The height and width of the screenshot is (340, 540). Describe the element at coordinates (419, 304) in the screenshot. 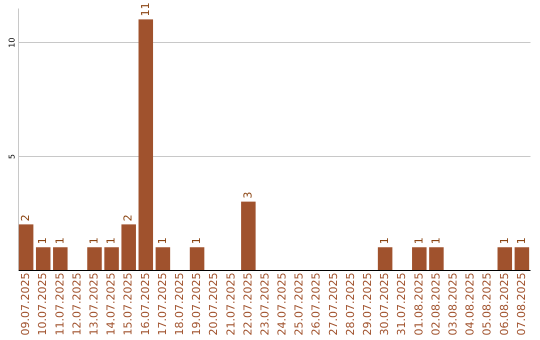

I see `x-tick-label: 01.08.2025` at that location.